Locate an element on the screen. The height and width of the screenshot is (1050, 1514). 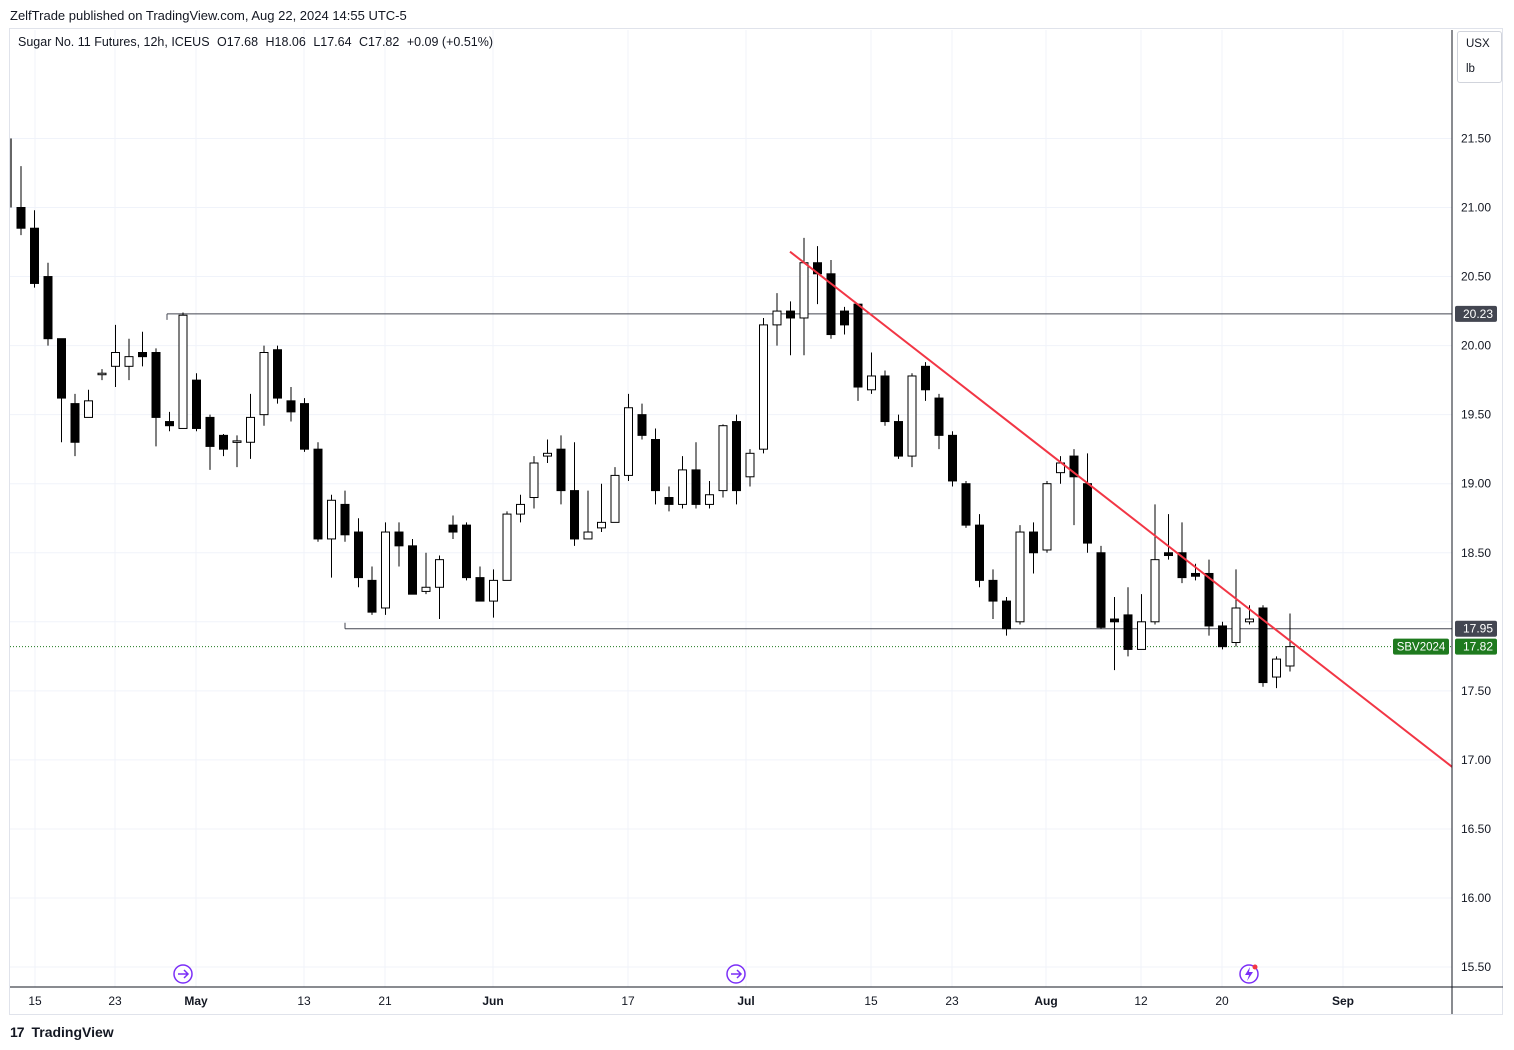
earnings-event-icon is located at coordinates (1249, 974).